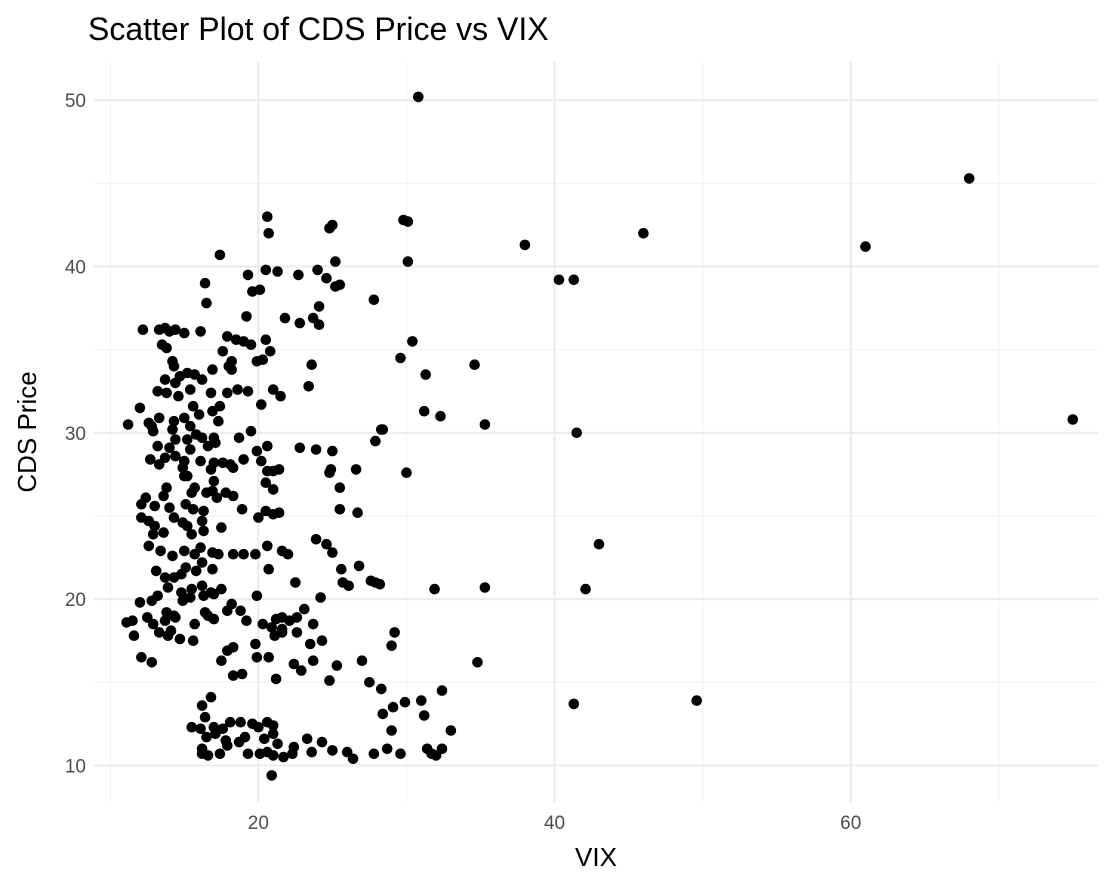  What do you see at coordinates (75, 101) in the screenshot?
I see `y-tick-label: 50` at bounding box center [75, 101].